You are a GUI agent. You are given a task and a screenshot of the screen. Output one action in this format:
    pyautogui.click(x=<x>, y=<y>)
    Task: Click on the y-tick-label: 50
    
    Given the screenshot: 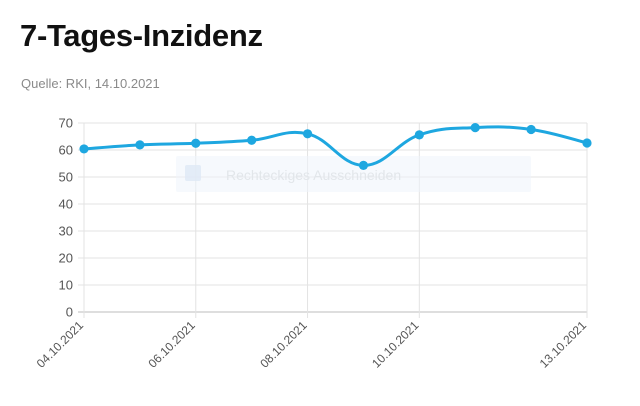 What is the action you would take?
    pyautogui.click(x=66, y=177)
    